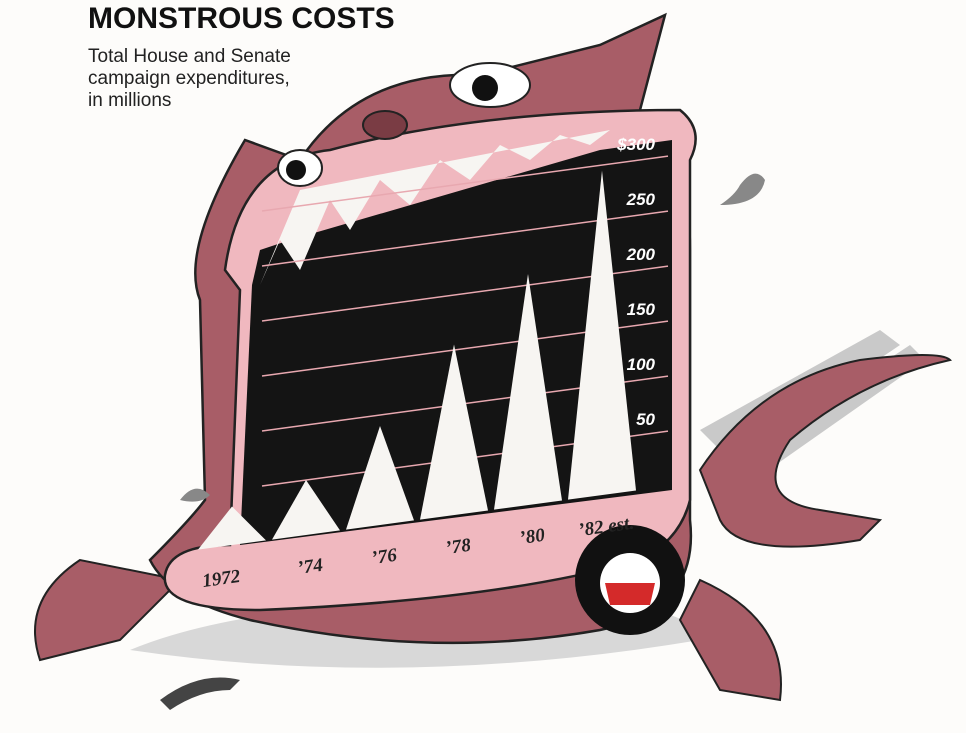 The width and height of the screenshot is (966, 733). Describe the element at coordinates (458, 547) in the screenshot. I see `x-tick-label: ’78` at that location.